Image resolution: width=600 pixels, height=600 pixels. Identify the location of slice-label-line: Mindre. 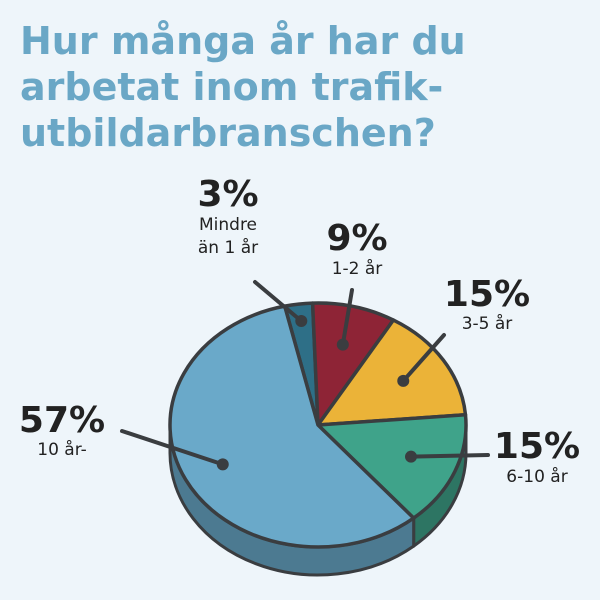
(228, 225).